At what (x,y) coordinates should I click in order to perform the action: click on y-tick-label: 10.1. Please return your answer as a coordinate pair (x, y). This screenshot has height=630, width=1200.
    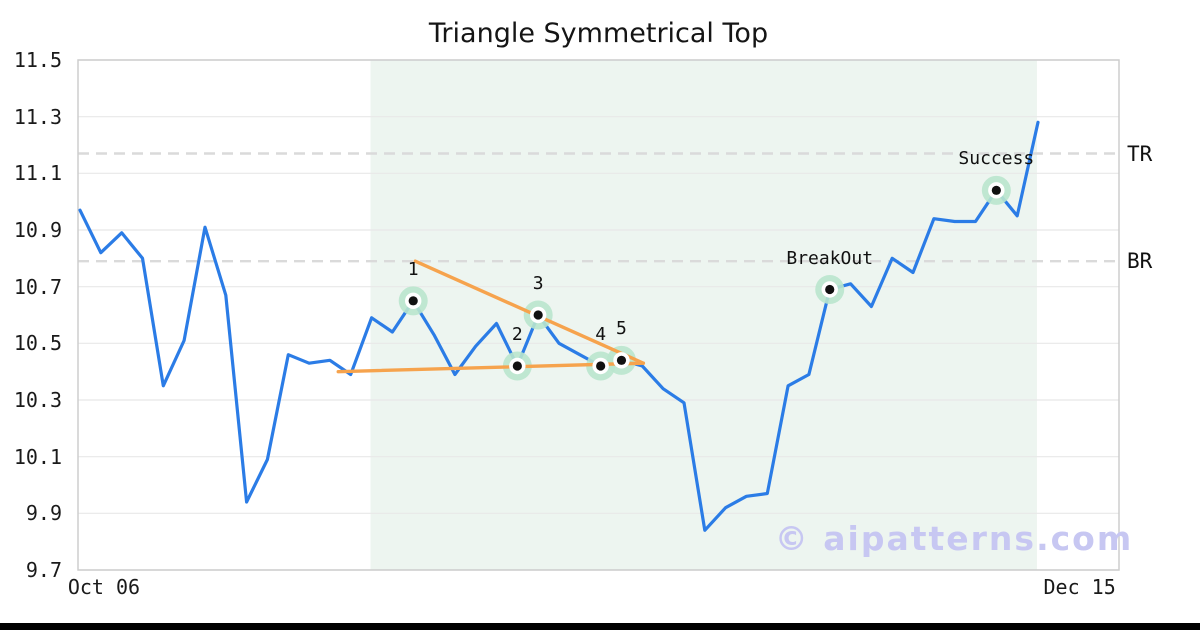
    Looking at the image, I should click on (37, 456).